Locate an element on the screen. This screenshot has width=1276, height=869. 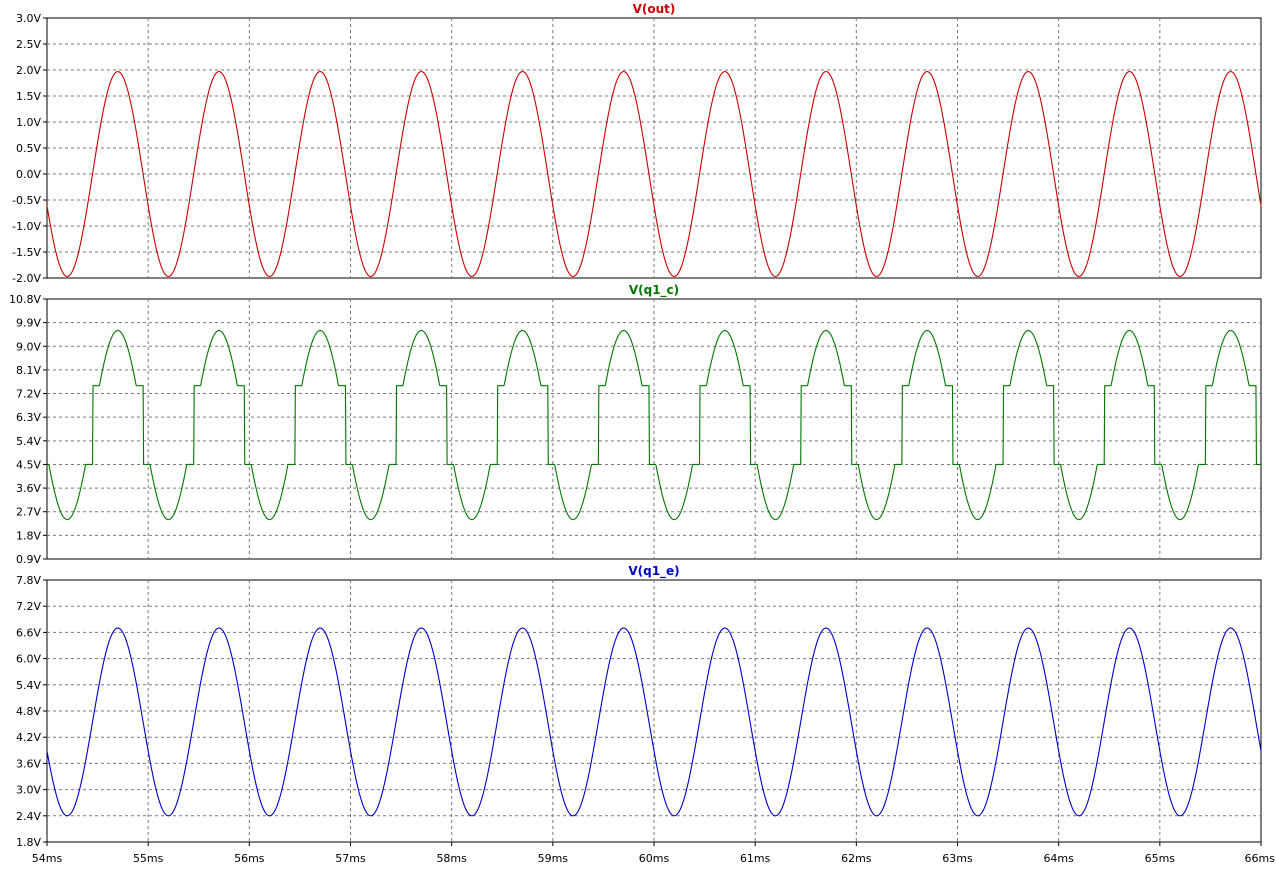
x-tick-label: 59ms is located at coordinates (553, 858).